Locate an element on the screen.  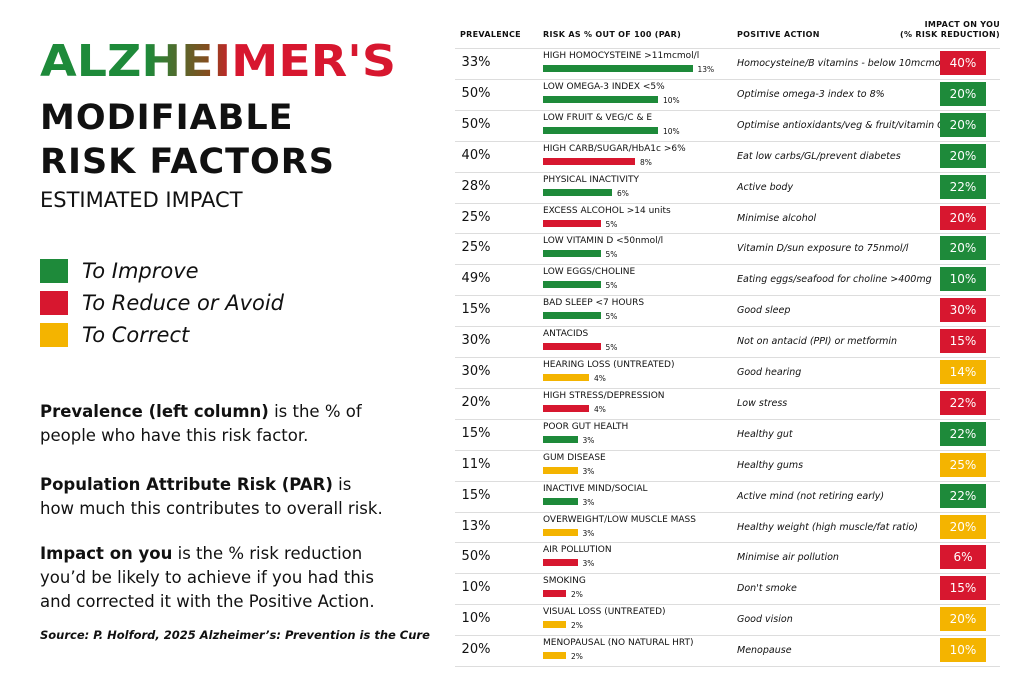
note-bold: Population Attribute Risk (PAR) is located at coordinates (186, 484).